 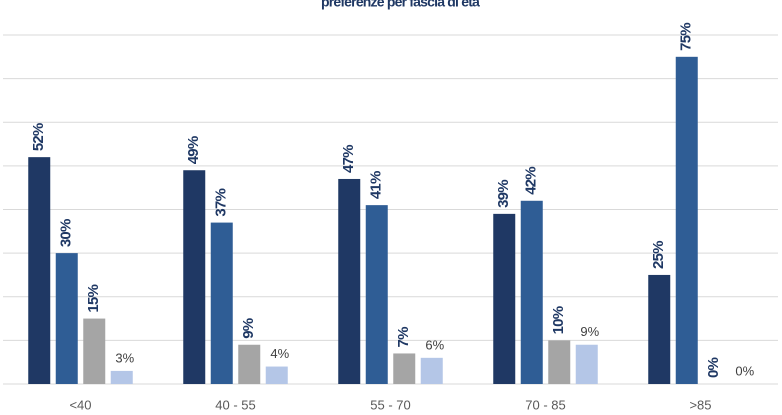 What do you see at coordinates (80, 404) in the screenshot?
I see `x-tick-label: <40` at bounding box center [80, 404].